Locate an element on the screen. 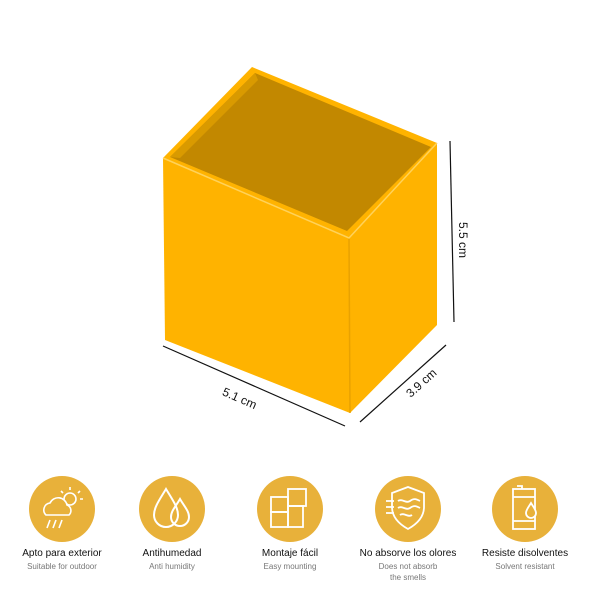 The image size is (600, 600). feature-title: Resiste disolventes is located at coordinates (525, 553).